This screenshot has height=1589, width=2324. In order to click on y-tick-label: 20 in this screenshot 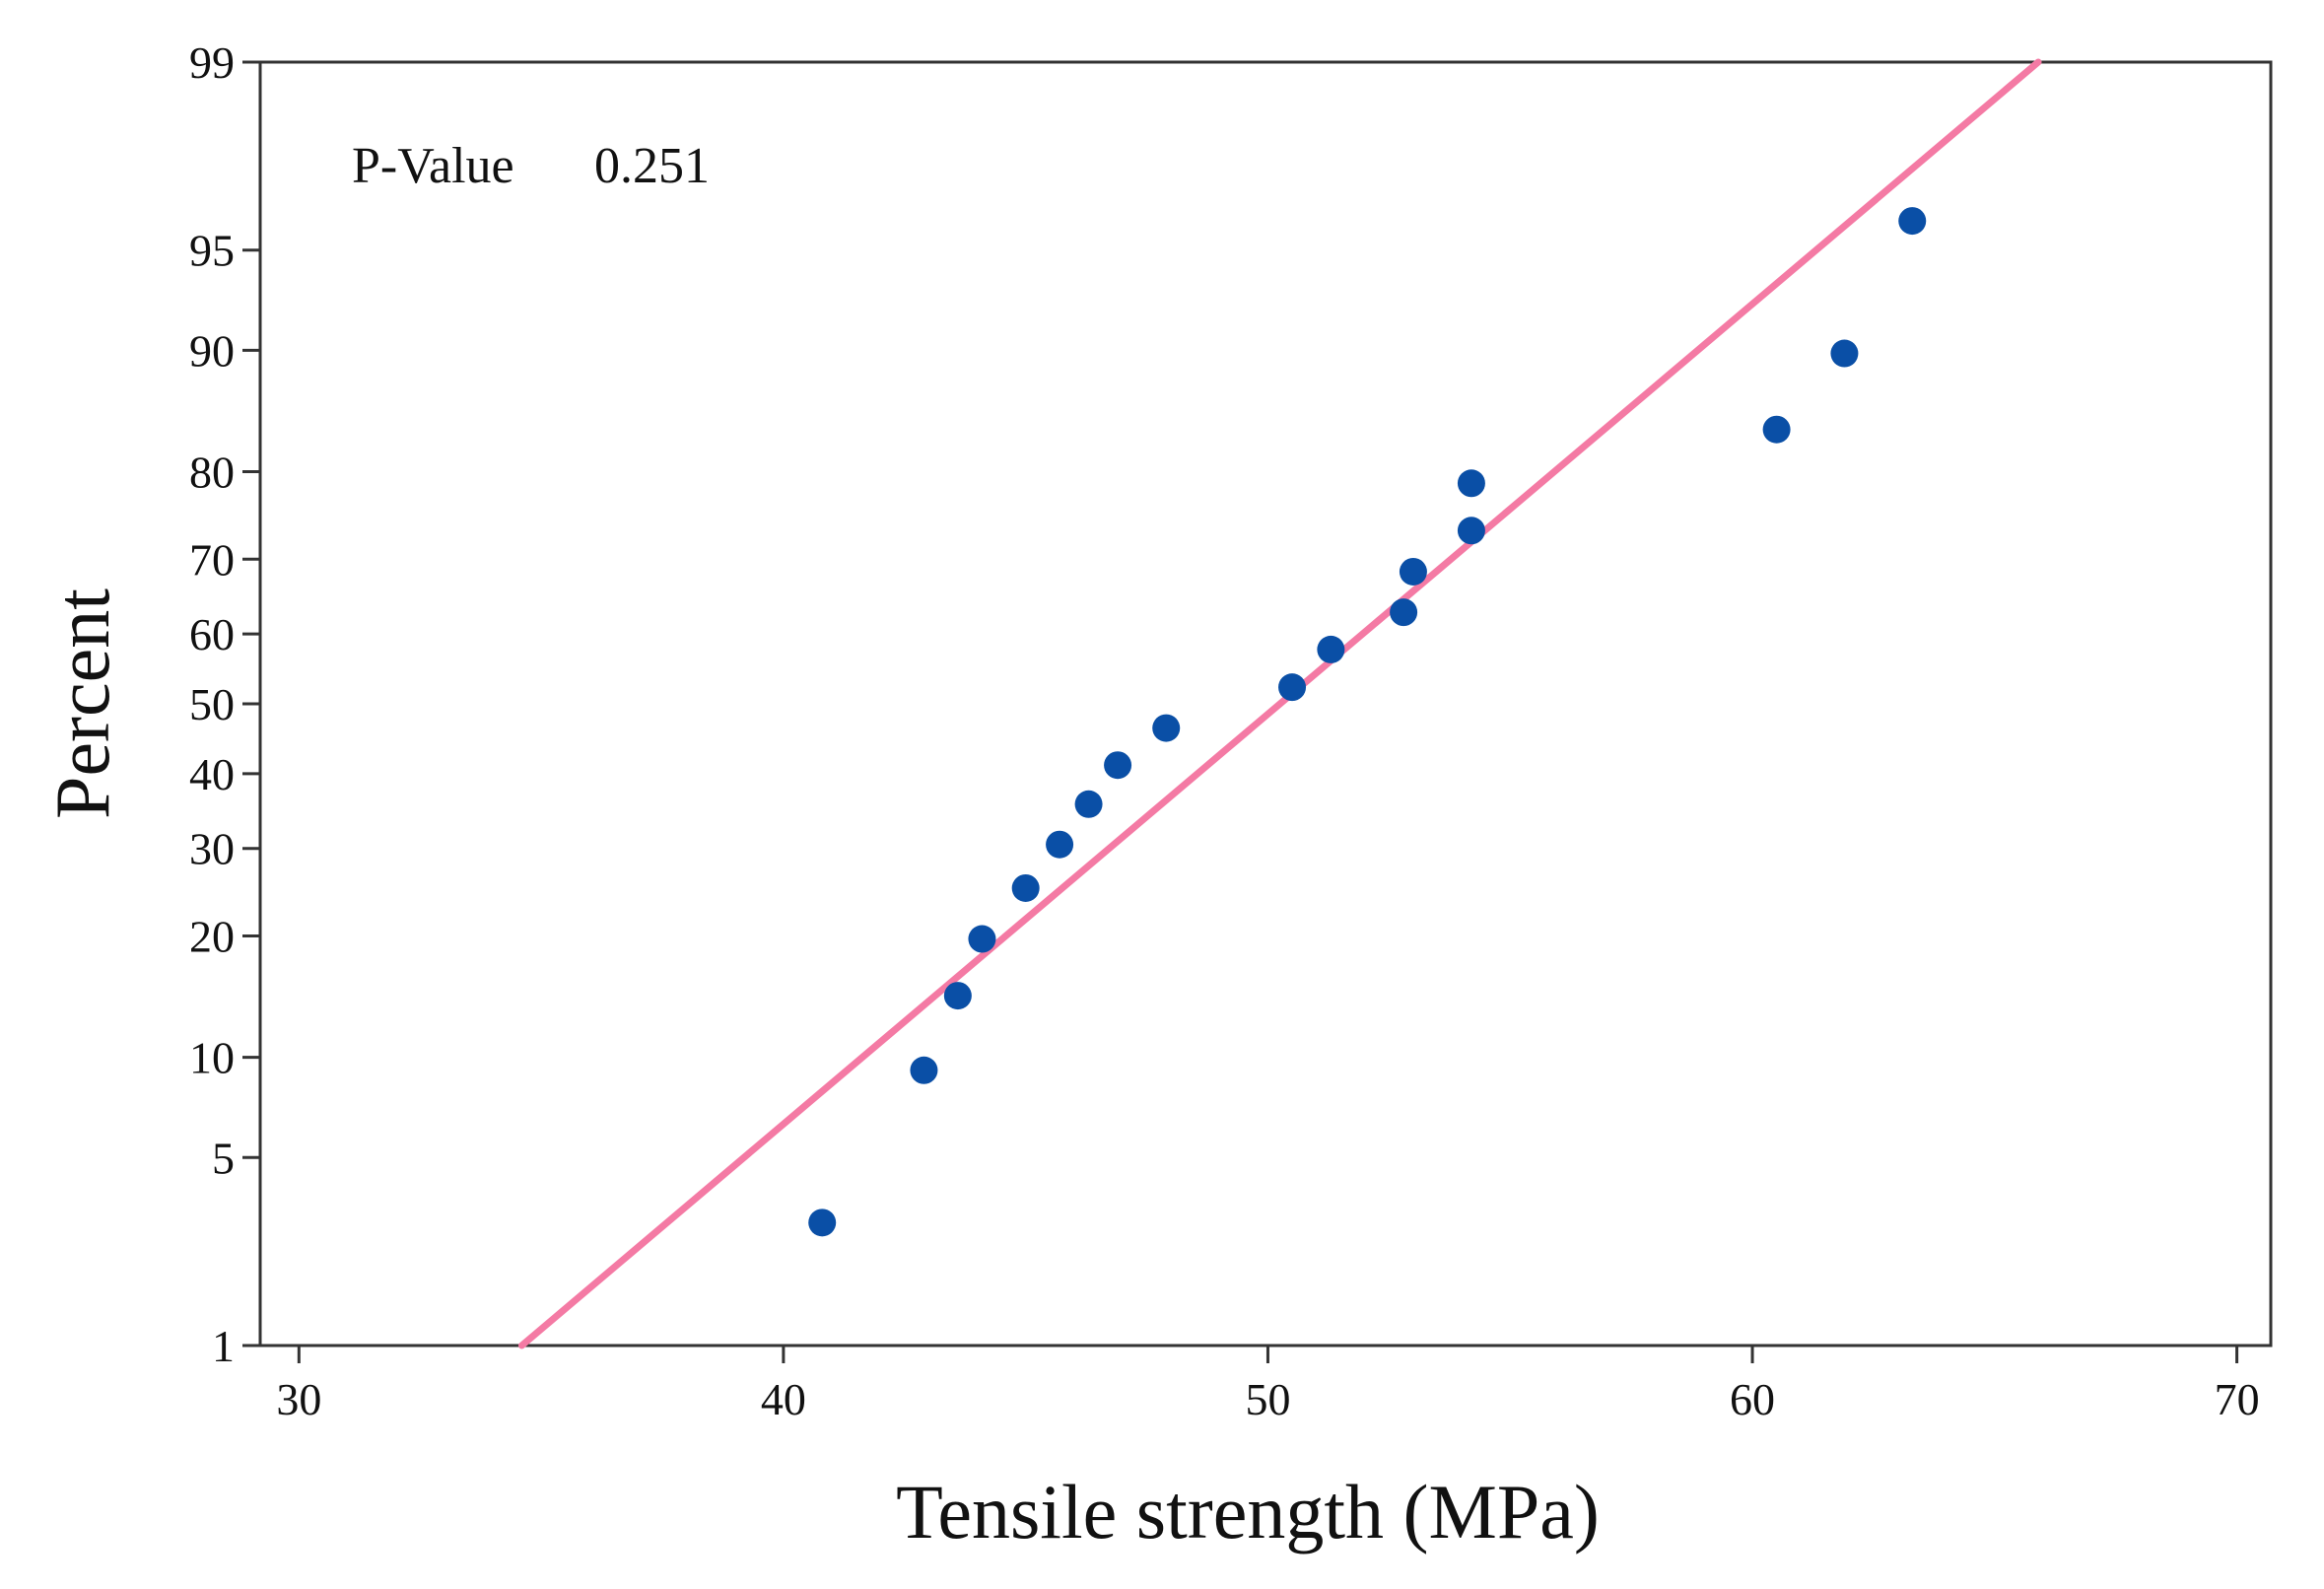, I will do `click(212, 937)`.